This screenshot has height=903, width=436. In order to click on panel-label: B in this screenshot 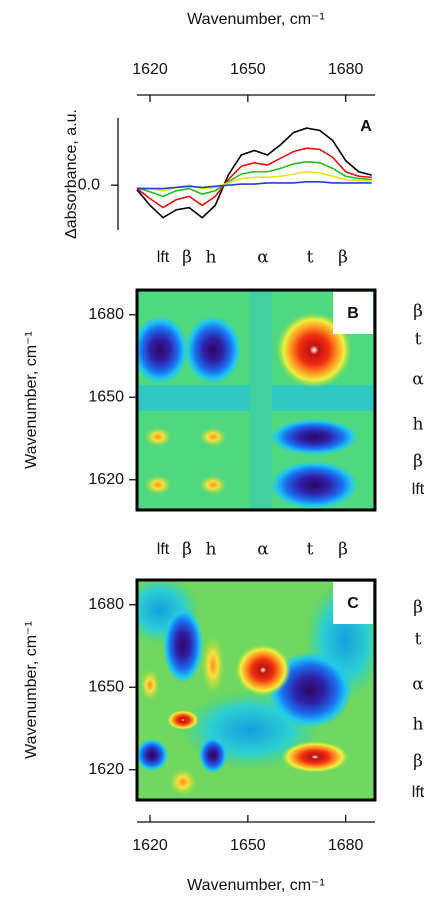, I will do `click(353, 313)`.